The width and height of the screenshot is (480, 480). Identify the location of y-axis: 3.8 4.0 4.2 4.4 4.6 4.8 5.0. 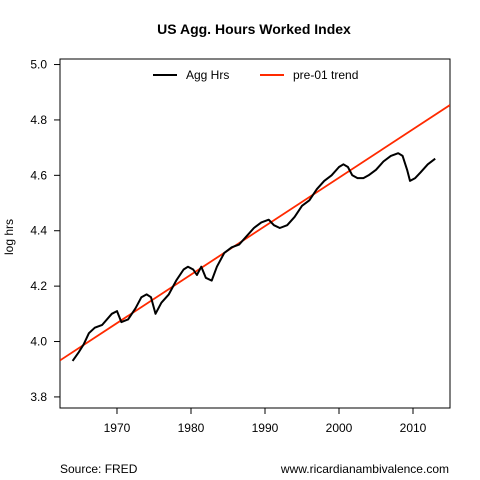
(45, 231).